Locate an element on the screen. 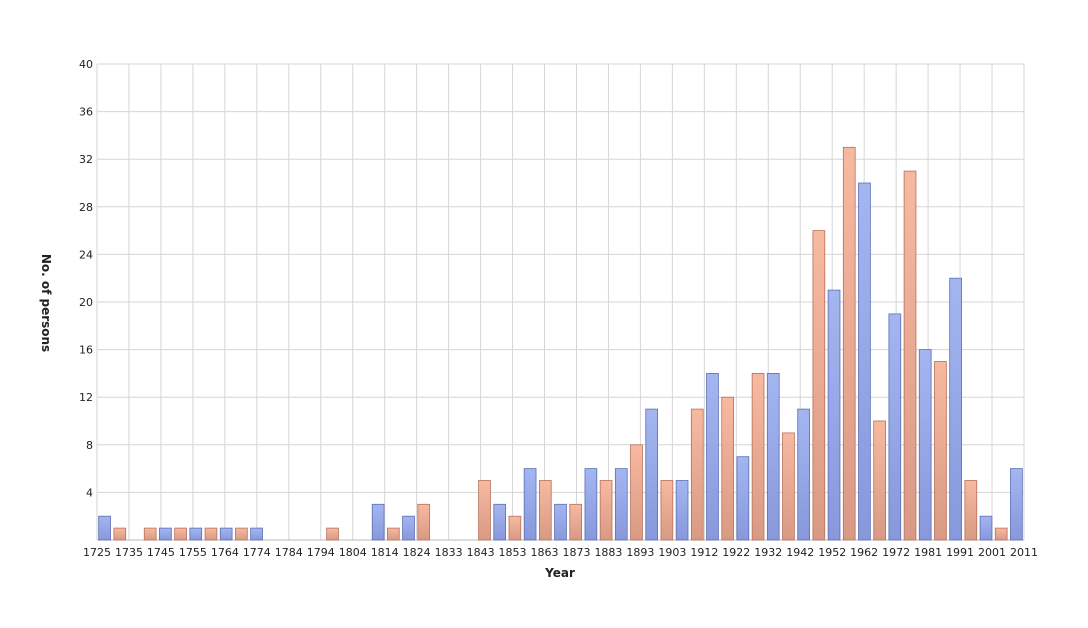 The width and height of the screenshot is (1088, 628). x-tick-label: 1843 is located at coordinates (481, 552).